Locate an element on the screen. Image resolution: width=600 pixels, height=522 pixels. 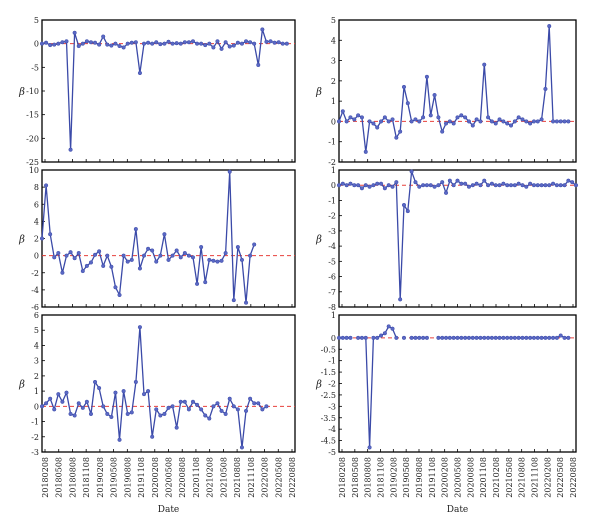
x-tick-label: 20180508 is located at coordinates (59, 477).